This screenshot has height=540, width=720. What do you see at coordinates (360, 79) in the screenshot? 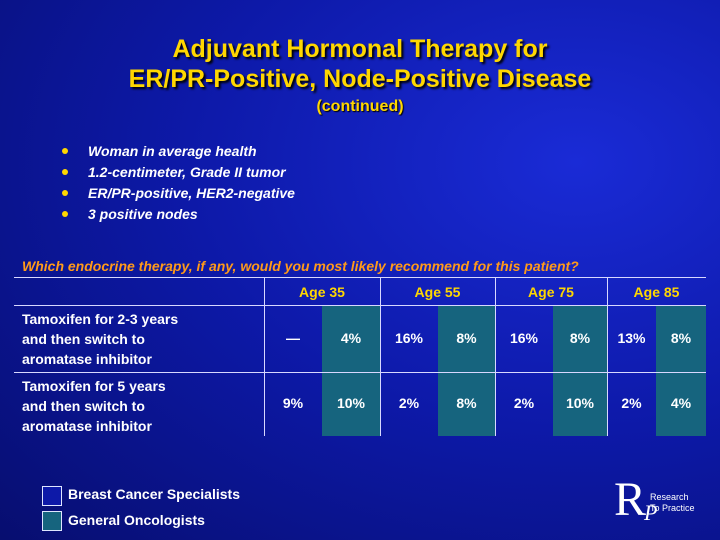
I see `title-line-2: ER/PR-Positive, Node-Positive Disease` at bounding box center [360, 79].